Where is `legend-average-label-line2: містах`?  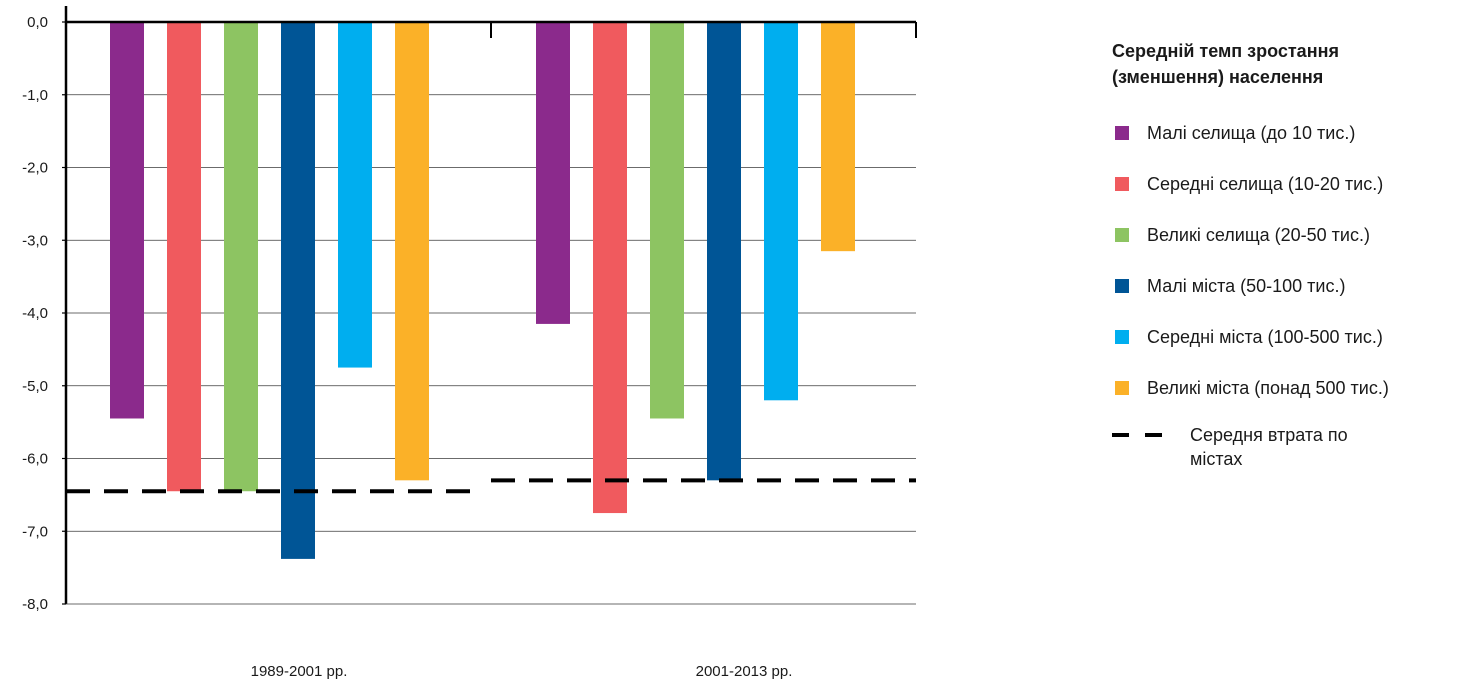
legend-average-label-line2: містах is located at coordinates (1216, 459).